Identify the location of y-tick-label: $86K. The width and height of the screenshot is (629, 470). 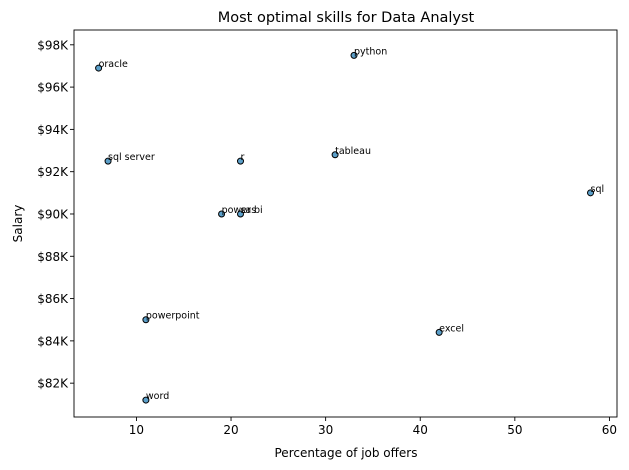
(53, 299).